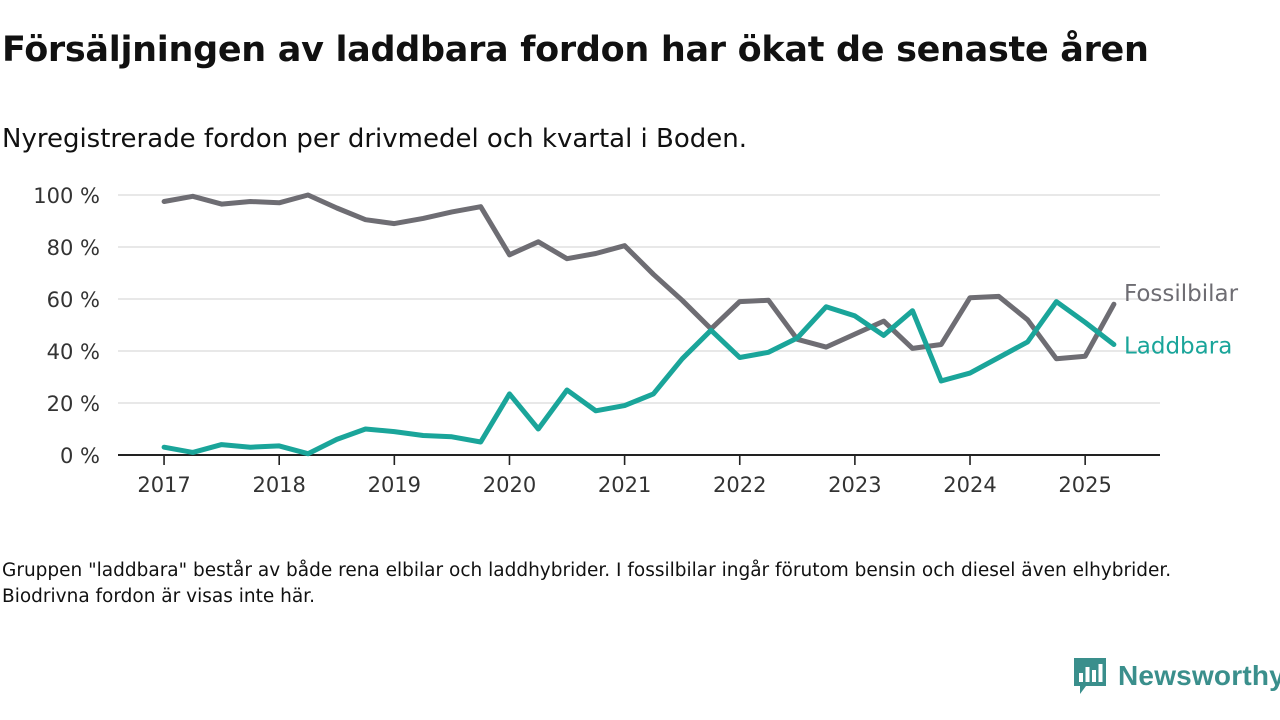 This screenshot has width=1280, height=720. What do you see at coordinates (1084, 485) in the screenshot?
I see `x-tick-label: 2025` at bounding box center [1084, 485].